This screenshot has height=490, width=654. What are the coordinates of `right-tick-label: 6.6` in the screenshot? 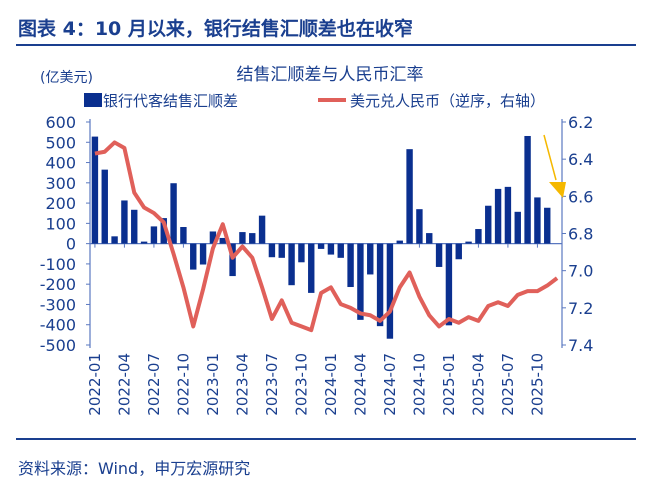 It's located at (580, 196).